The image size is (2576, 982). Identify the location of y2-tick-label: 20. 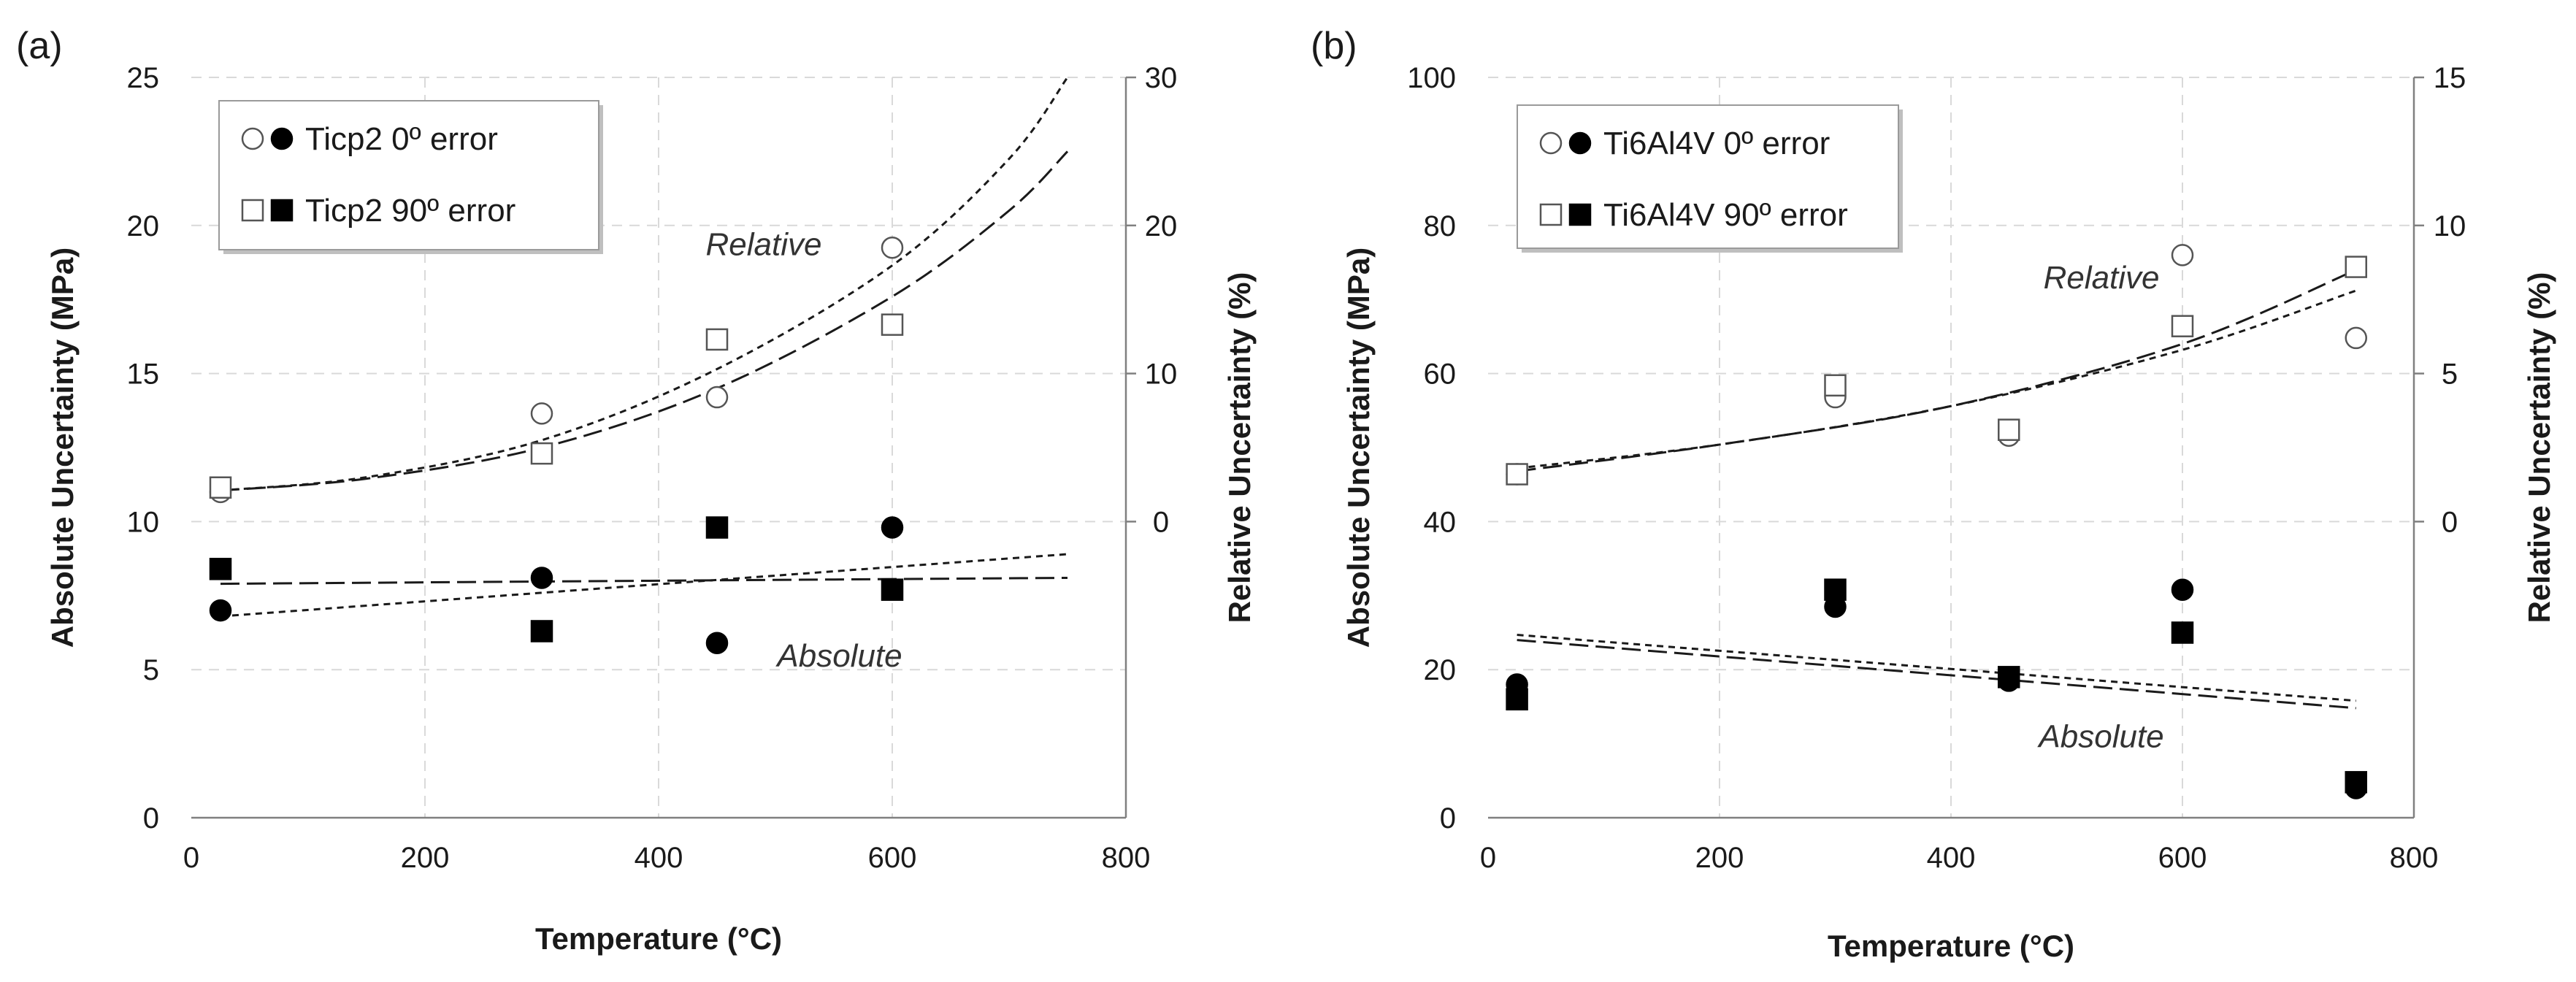
(1161, 226).